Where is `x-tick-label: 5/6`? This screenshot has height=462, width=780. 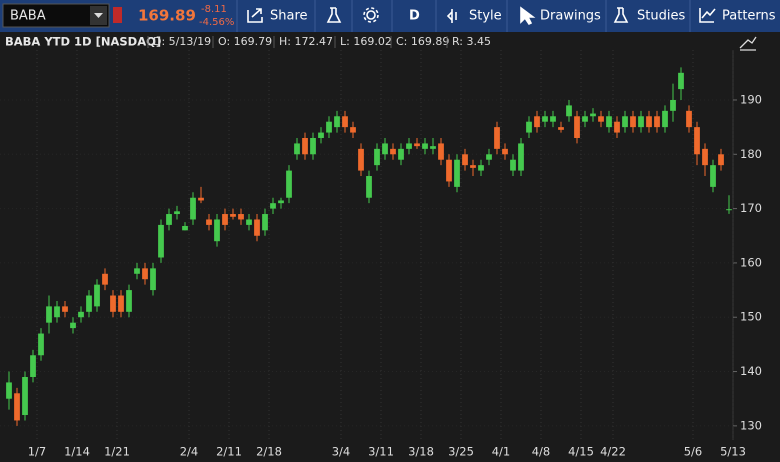
x-tick-label: 5/6 is located at coordinates (693, 452).